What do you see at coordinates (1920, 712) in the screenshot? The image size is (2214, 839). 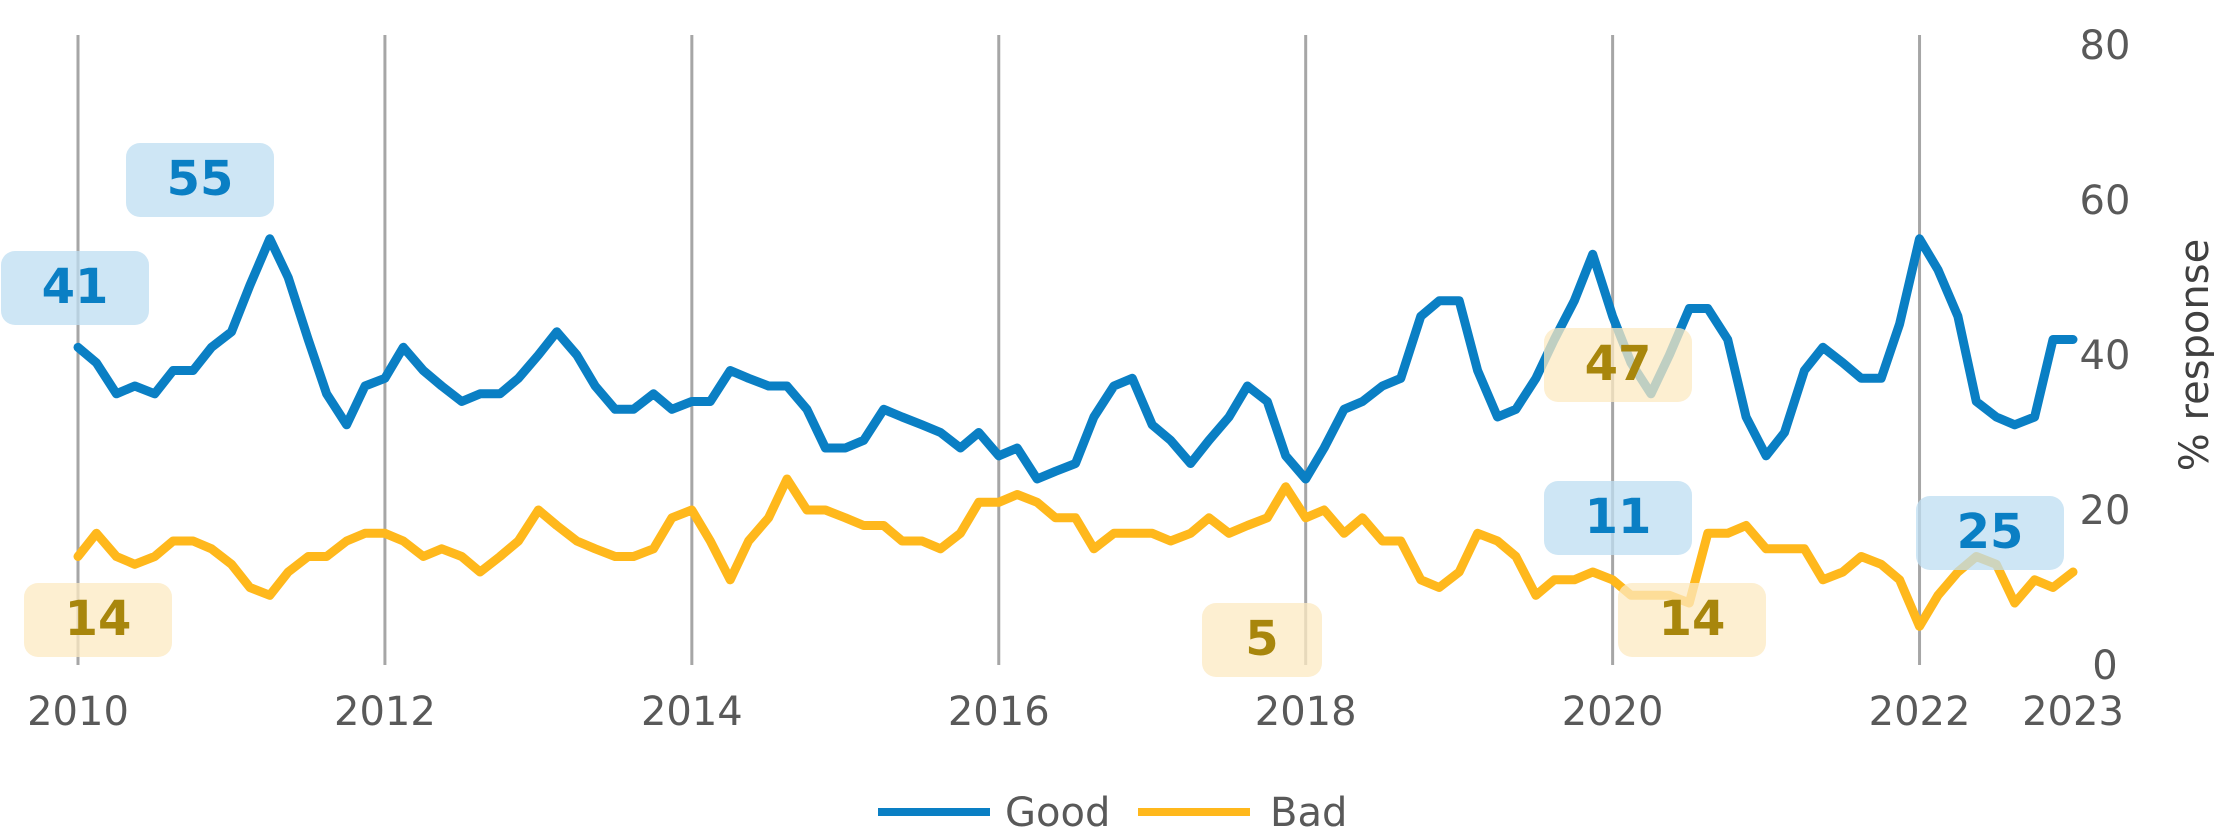 I see `x-tick-2022: 2022` at bounding box center [1920, 712].